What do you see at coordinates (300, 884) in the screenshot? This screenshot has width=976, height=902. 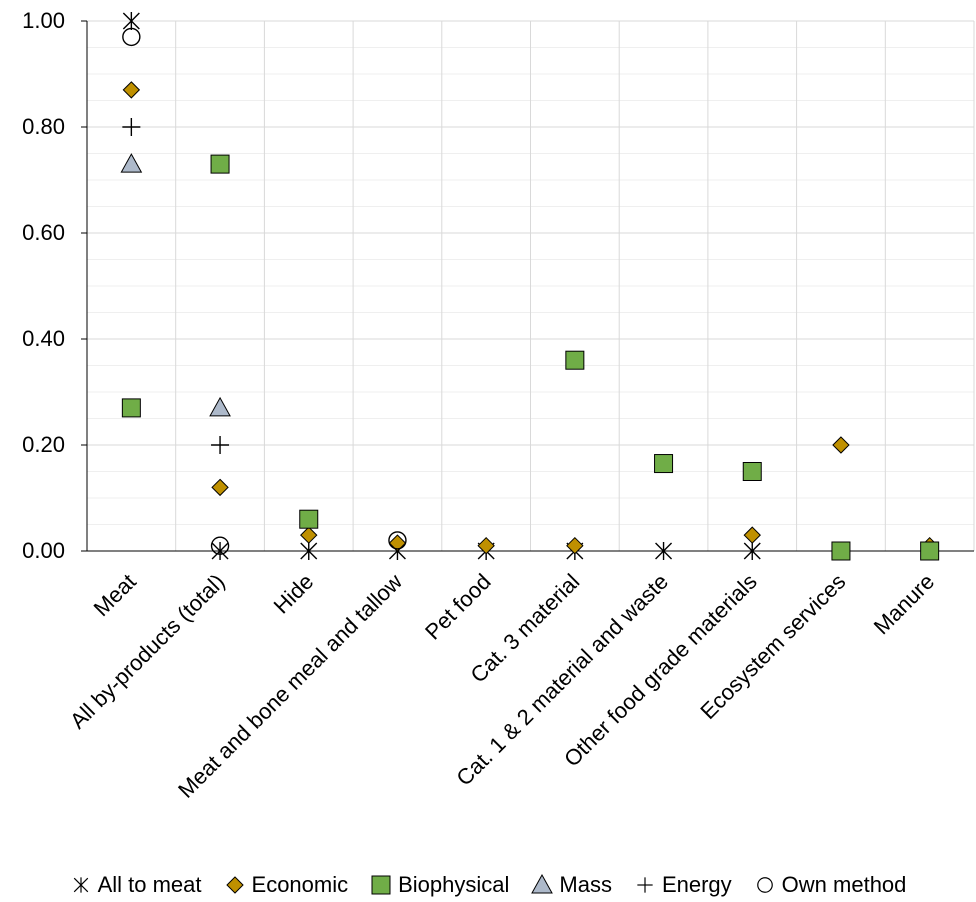 I see `legend-label: Economic` at bounding box center [300, 884].